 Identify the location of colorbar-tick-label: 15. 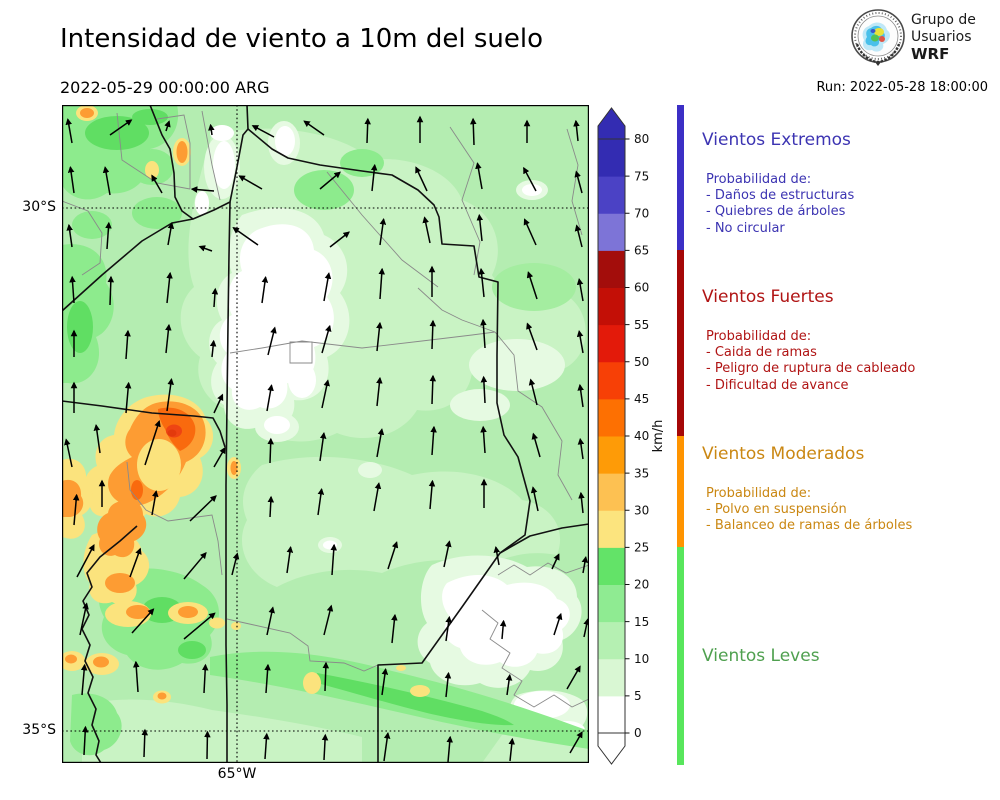
(641, 622).